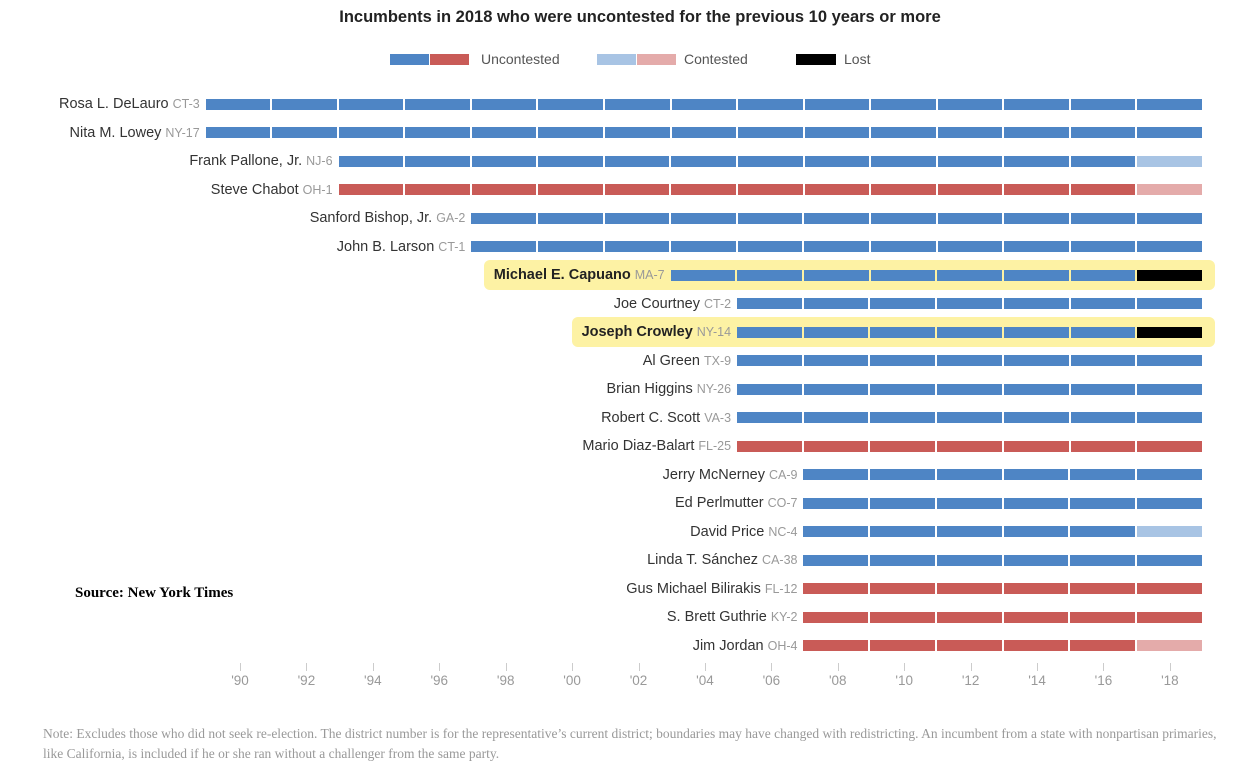 This screenshot has width=1253, height=772. Describe the element at coordinates (651, 417) in the screenshot. I see `representative-name: Robert C. Scott` at that location.